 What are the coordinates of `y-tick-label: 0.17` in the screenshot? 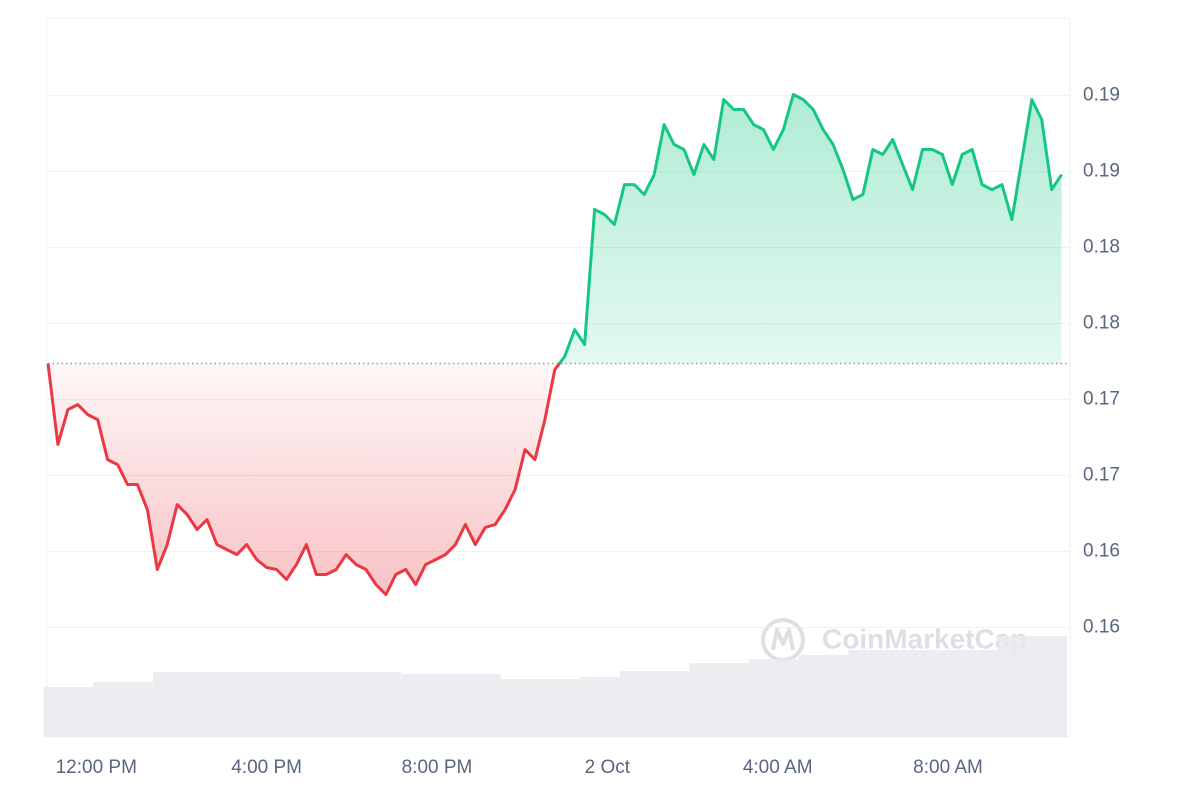 It's located at (1101, 399).